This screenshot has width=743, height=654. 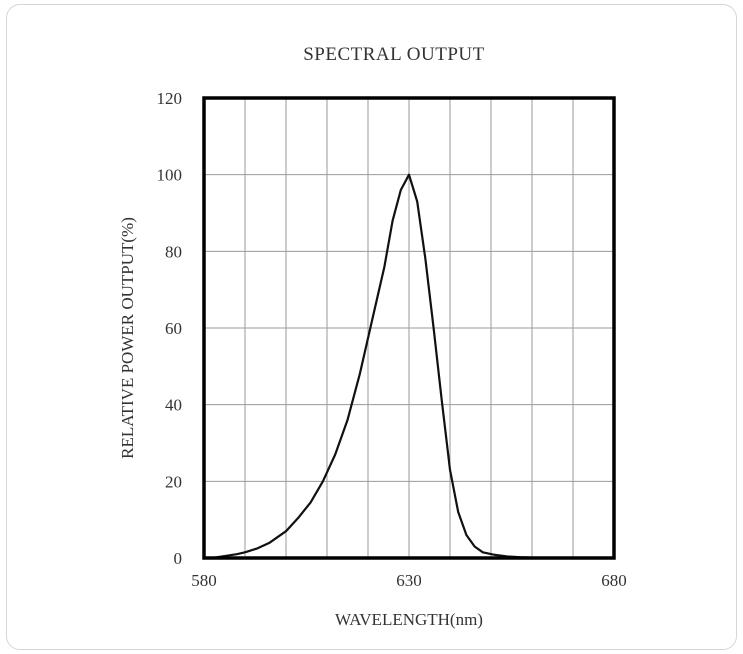 I want to click on y-tick-label: 100, so click(x=170, y=175).